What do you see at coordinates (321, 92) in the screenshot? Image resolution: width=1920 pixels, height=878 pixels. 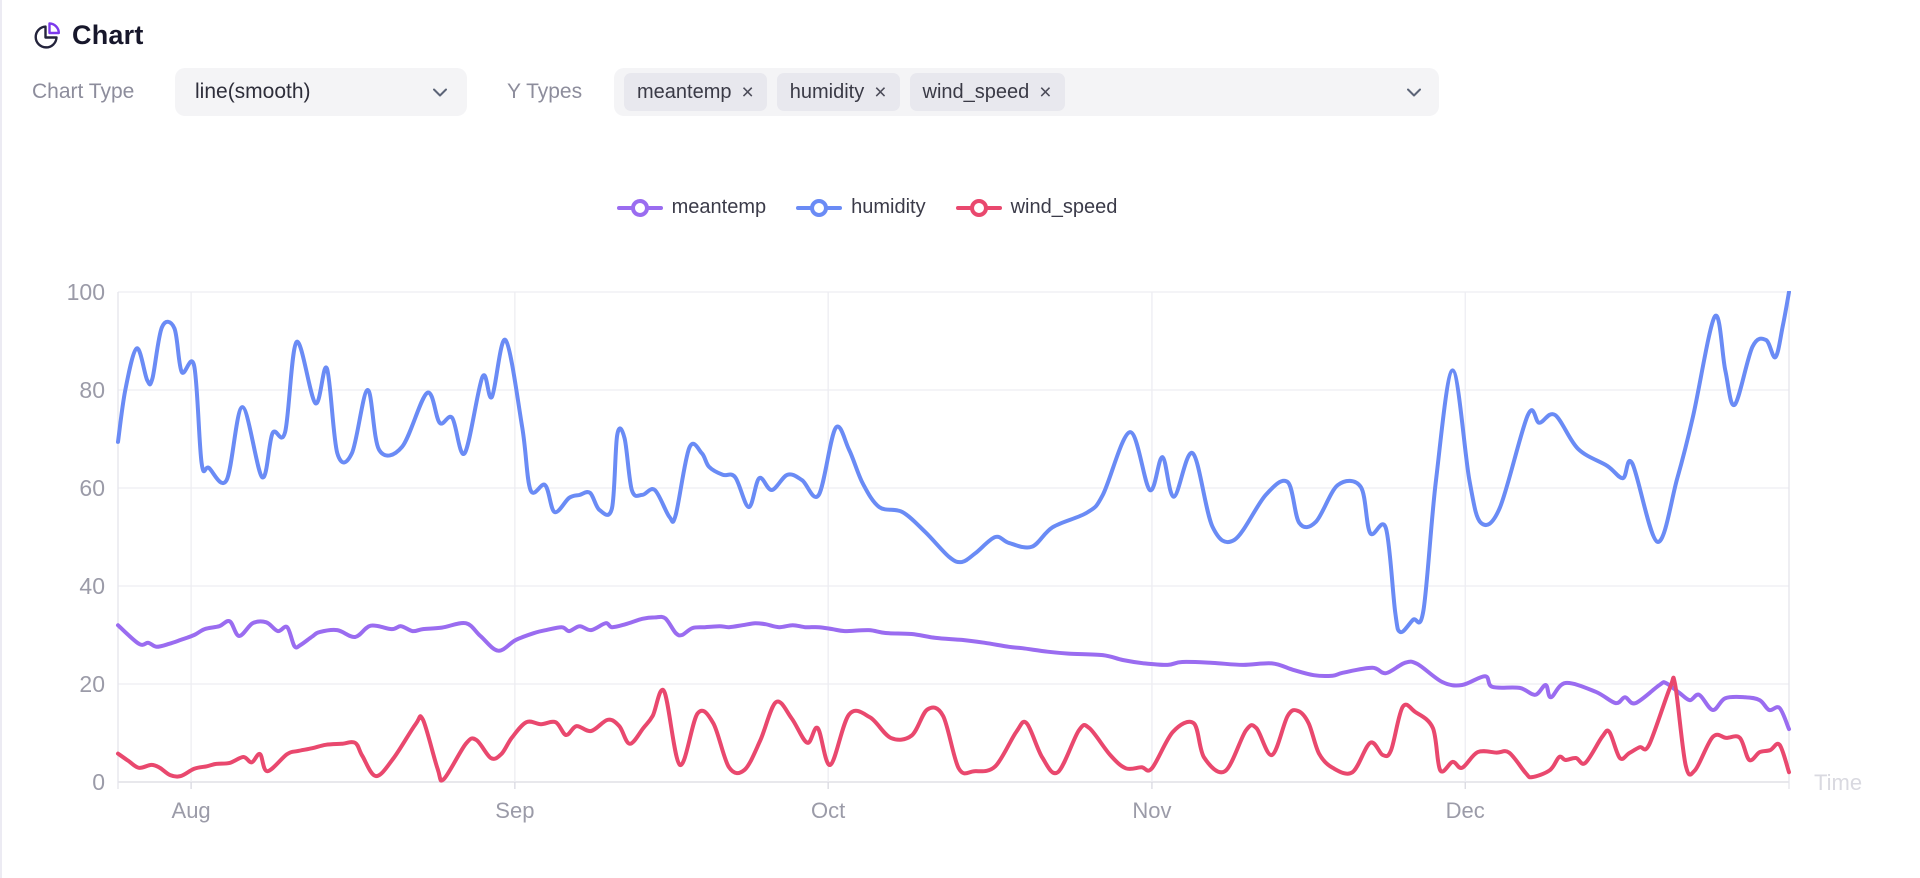 I see `chart-type-select: line(smooth)` at bounding box center [321, 92].